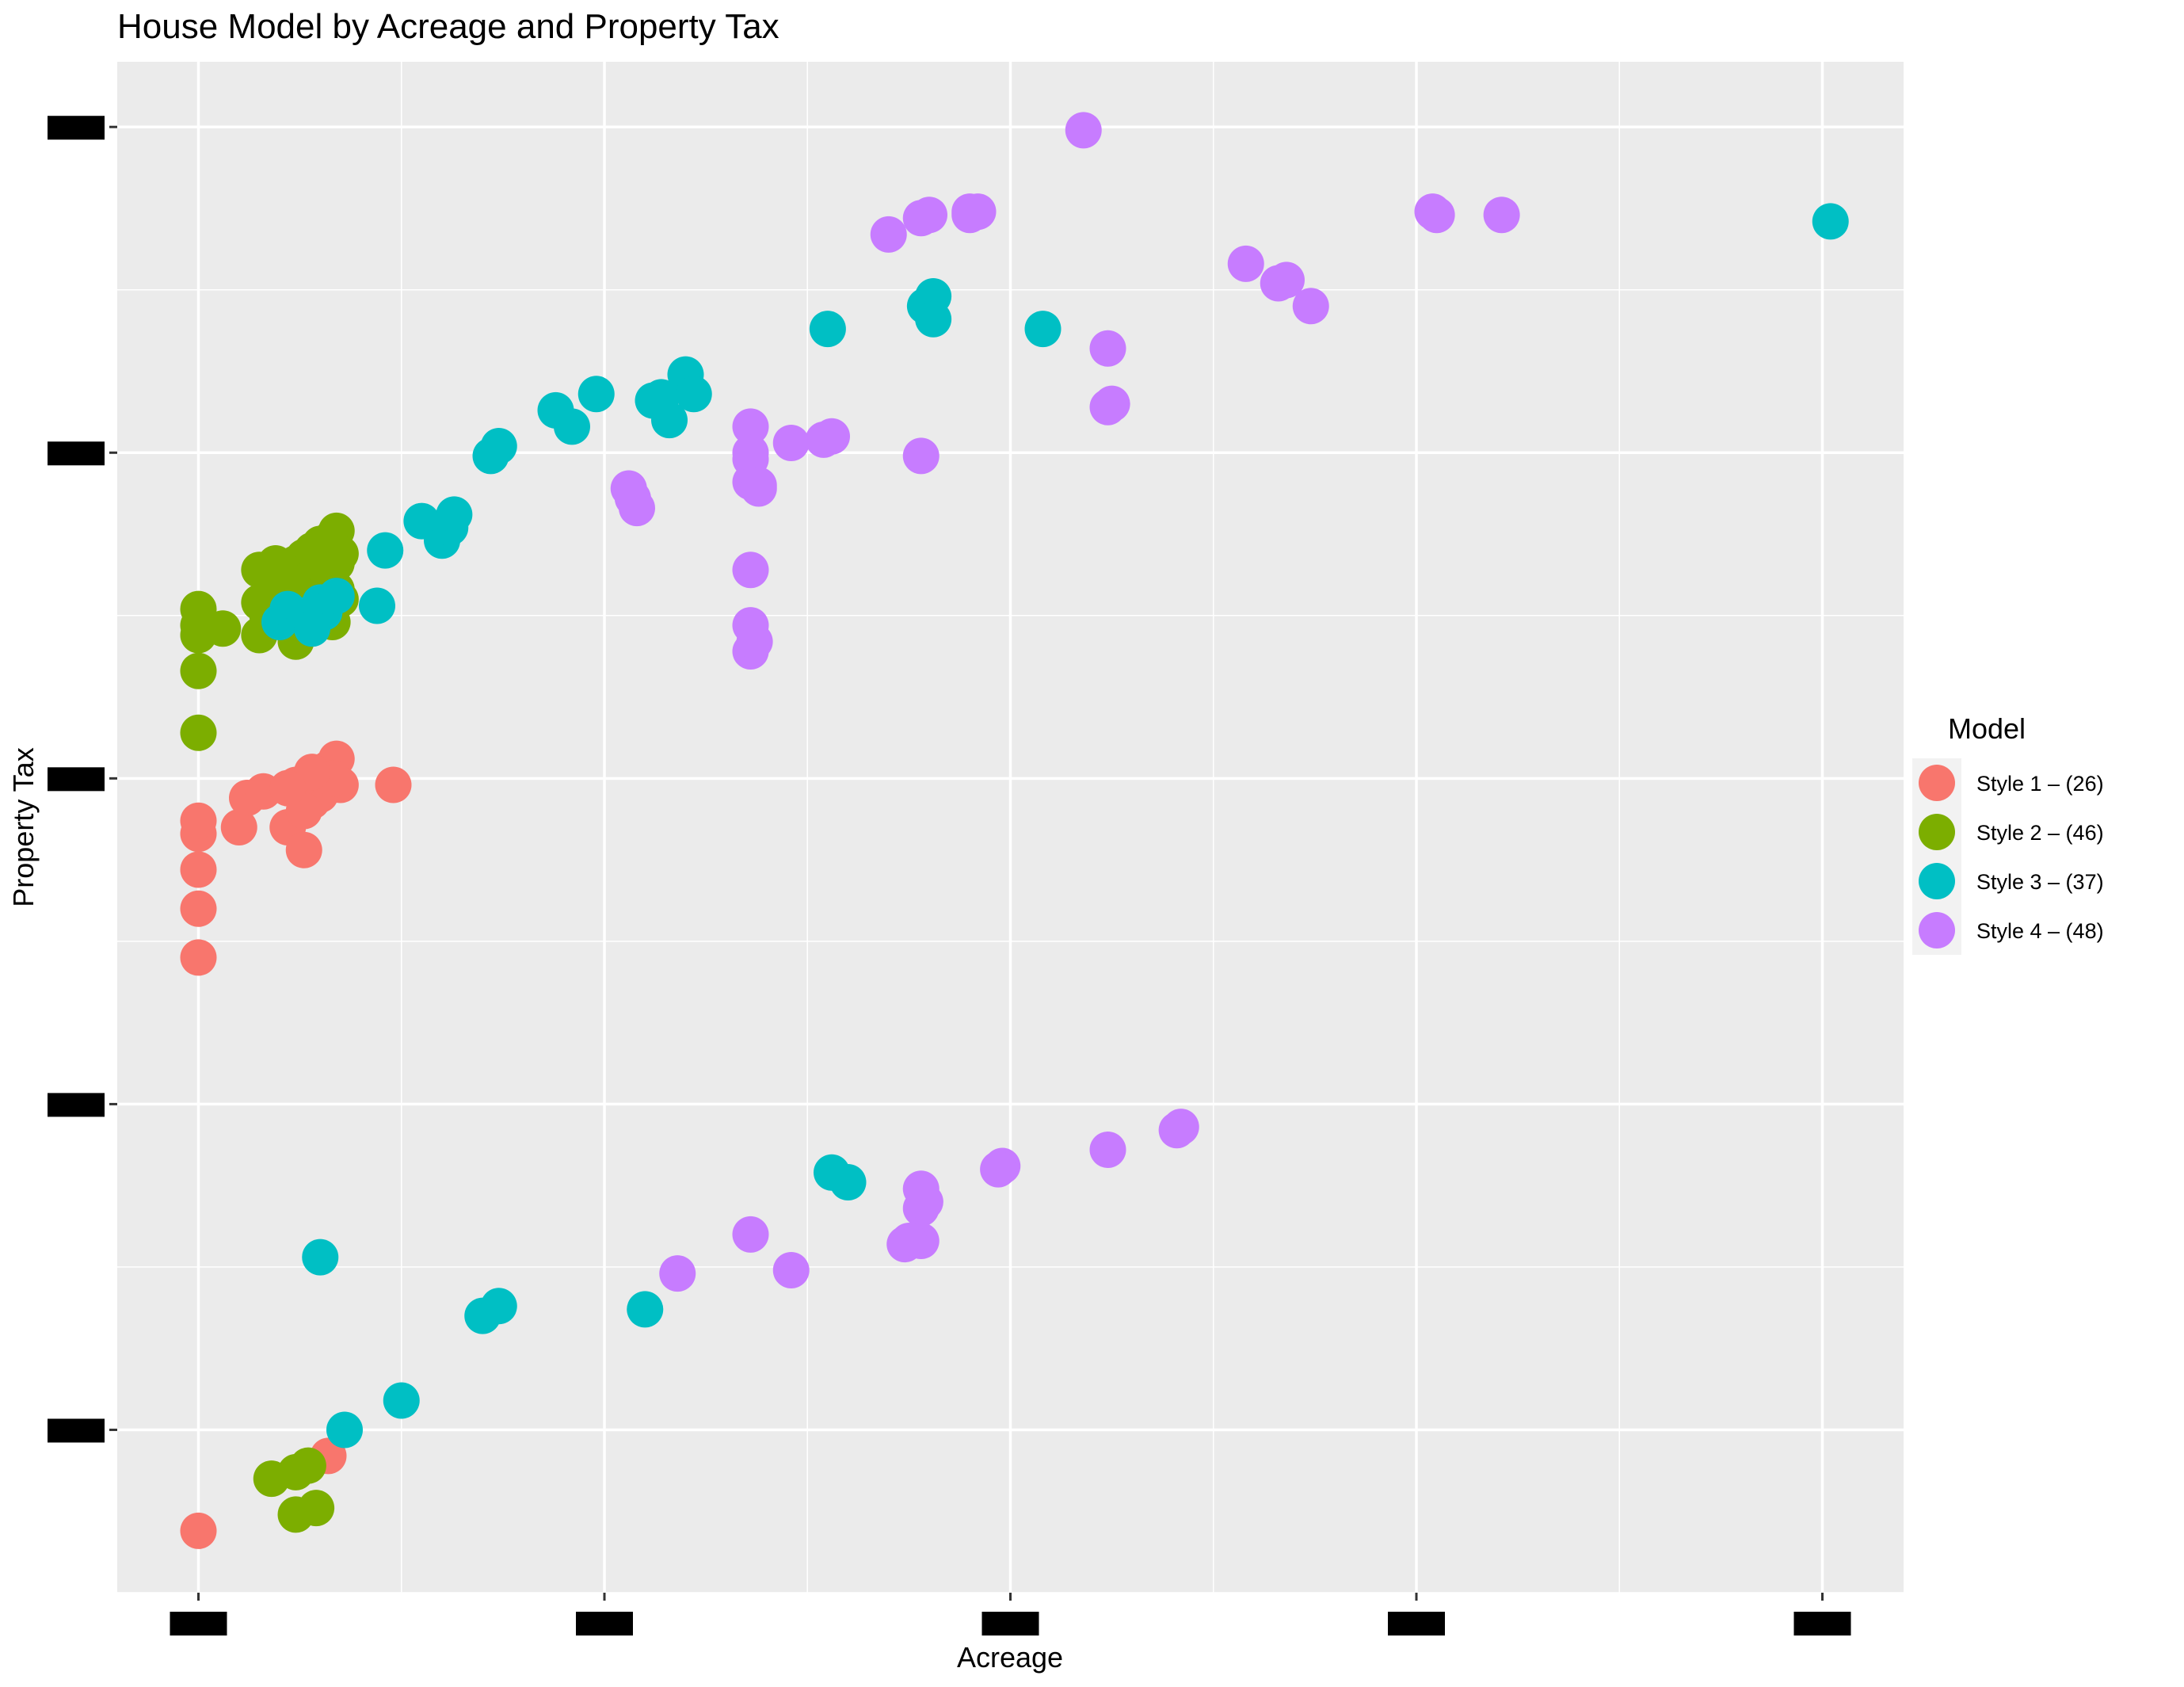  What do you see at coordinates (2040, 833) in the screenshot?
I see `legend-label: Style 2 – (46)` at bounding box center [2040, 833].